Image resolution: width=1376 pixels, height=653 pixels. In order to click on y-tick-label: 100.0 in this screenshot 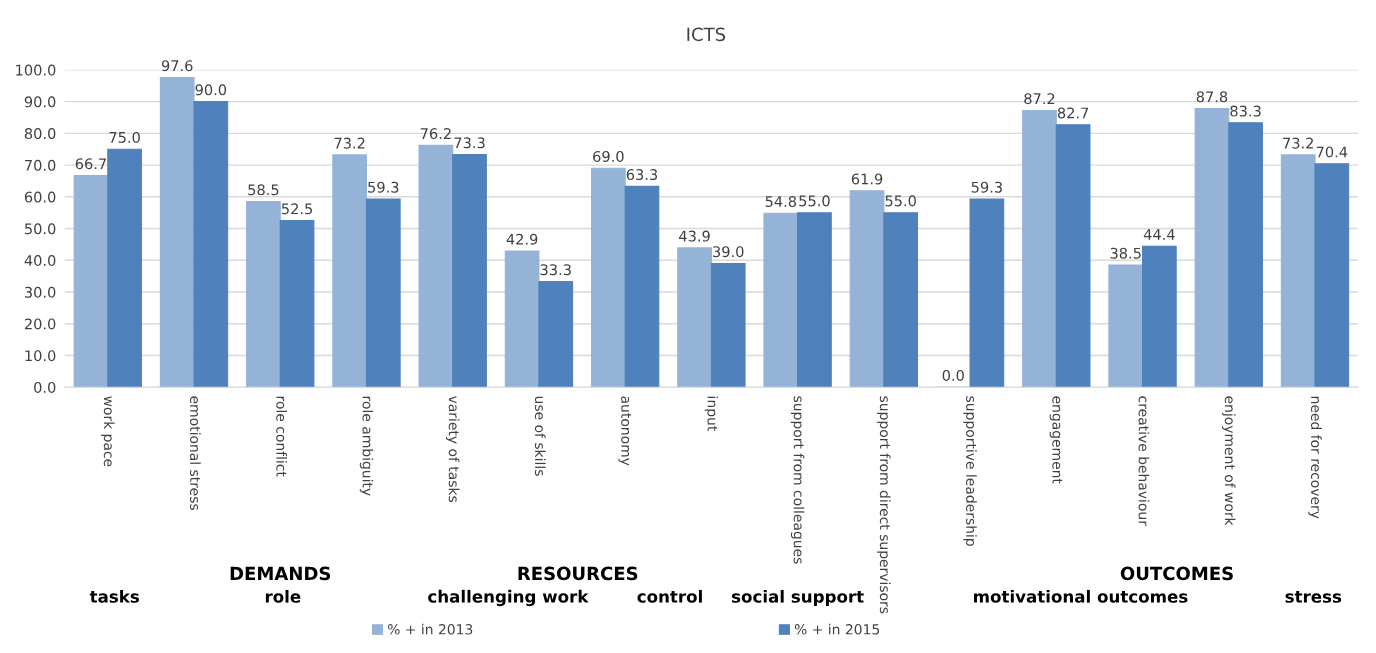, I will do `click(36, 70)`.